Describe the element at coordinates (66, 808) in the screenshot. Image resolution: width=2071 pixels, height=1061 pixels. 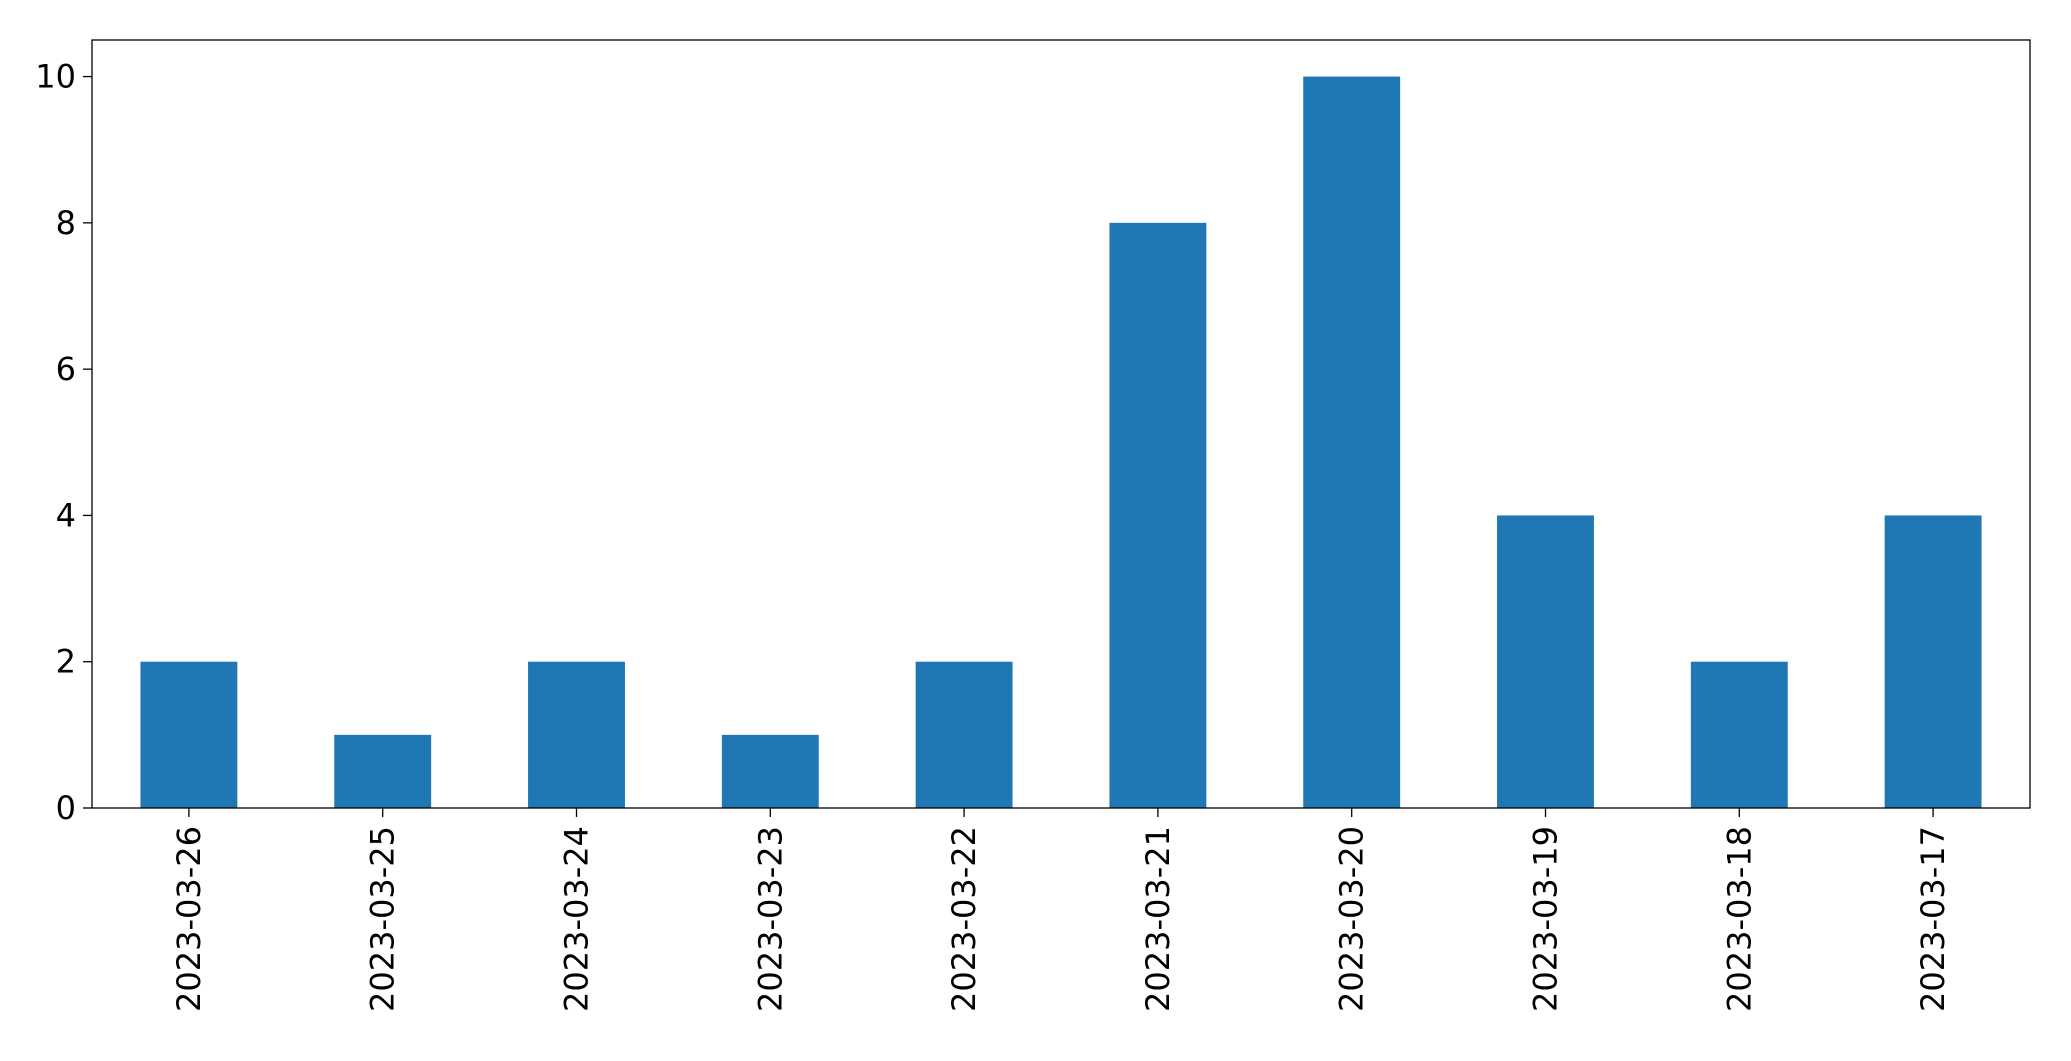
I see `y-tick-label: 0` at that location.